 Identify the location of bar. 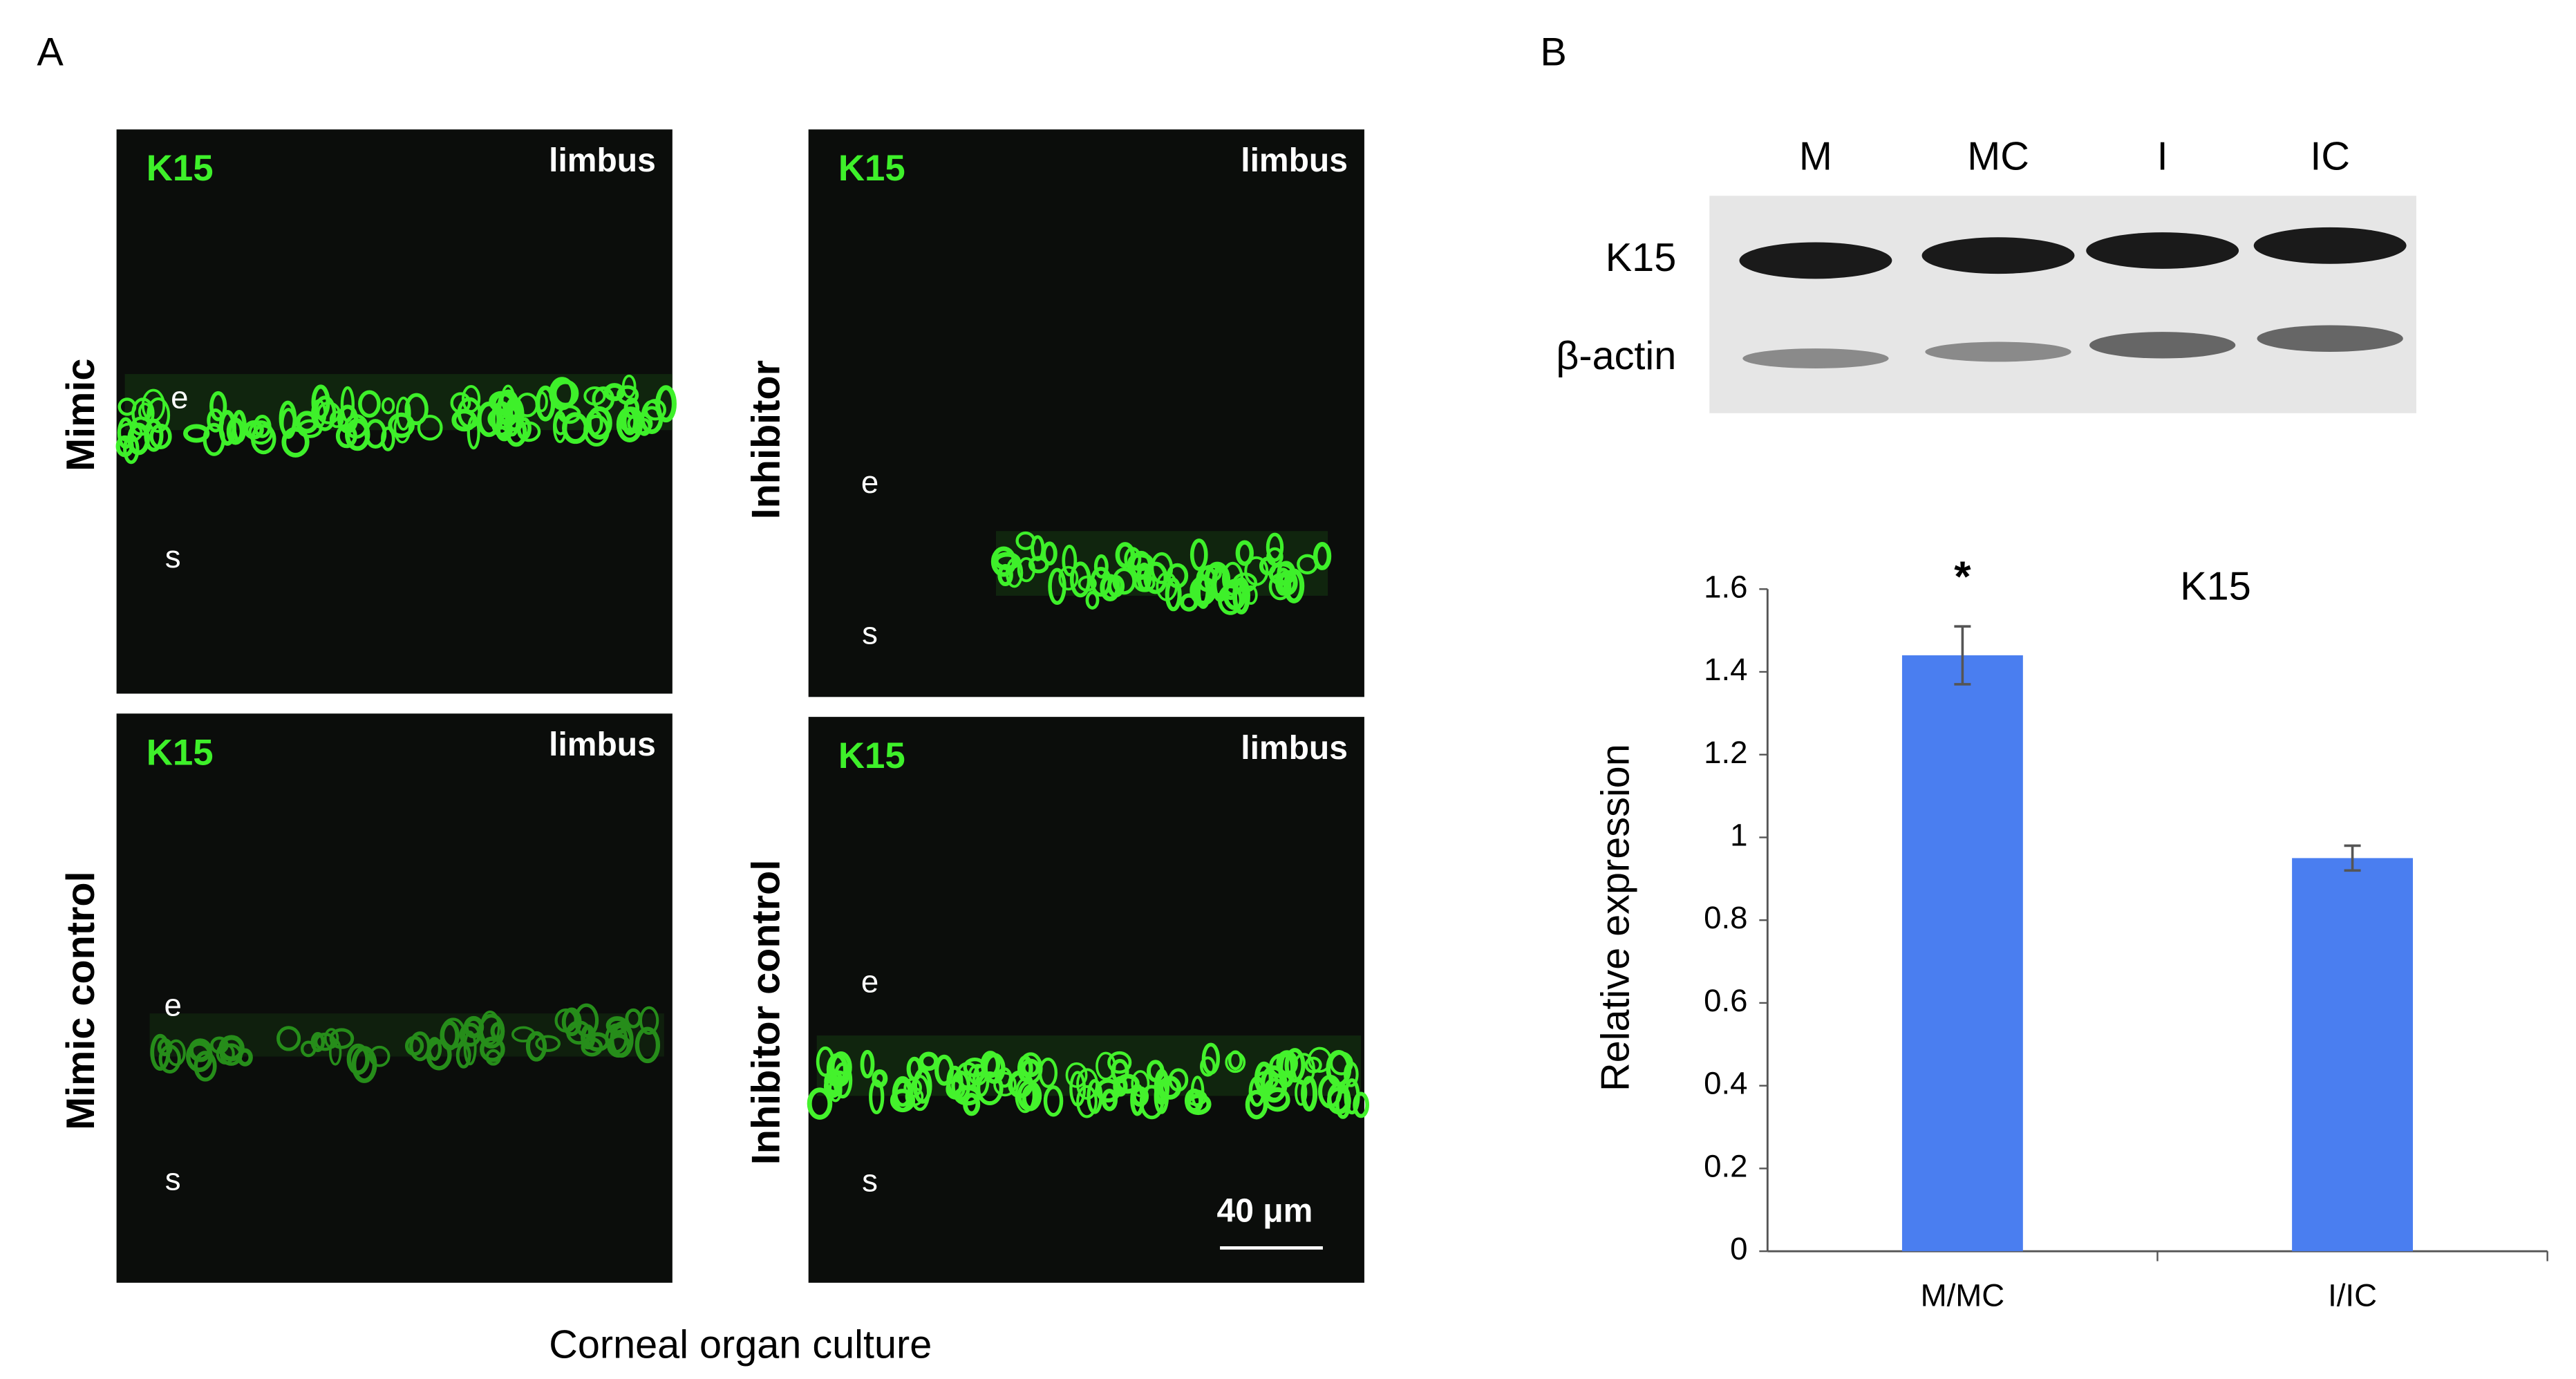
(1962, 953).